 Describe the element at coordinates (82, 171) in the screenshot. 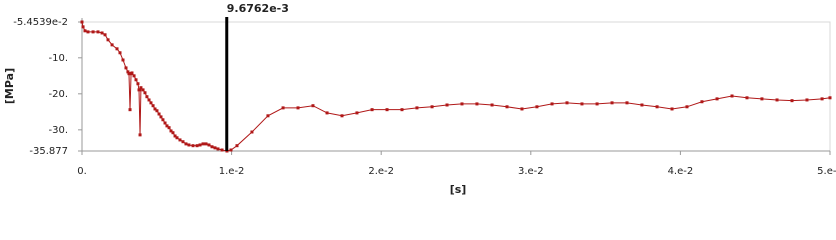

I see `x-tick-label: 0.` at that location.